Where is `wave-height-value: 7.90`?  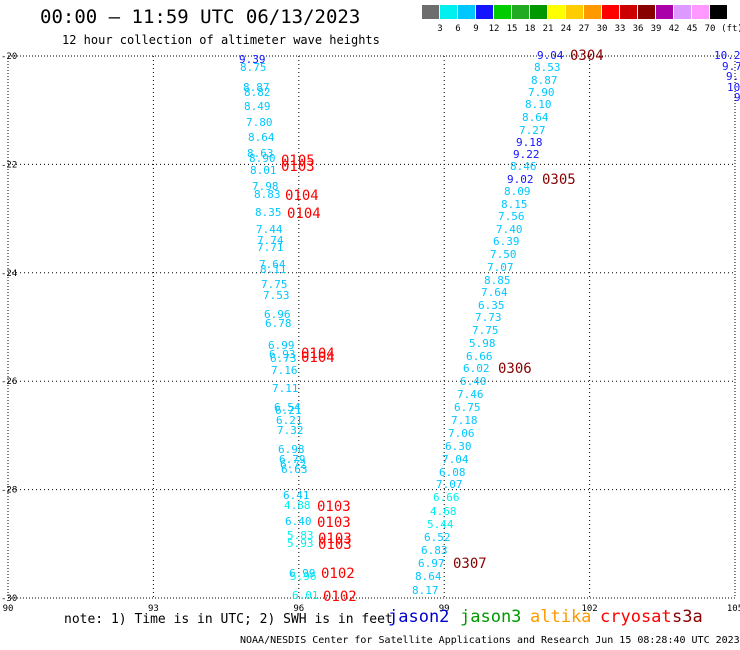 wave-height-value: 7.90 is located at coordinates (541, 92).